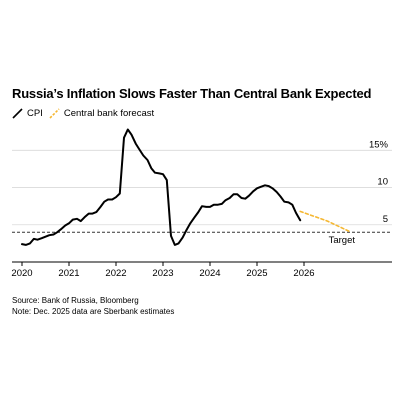 This screenshot has width=400, height=400. What do you see at coordinates (54, 113) in the screenshot?
I see `legend-swatch-forecast` at bounding box center [54, 113].